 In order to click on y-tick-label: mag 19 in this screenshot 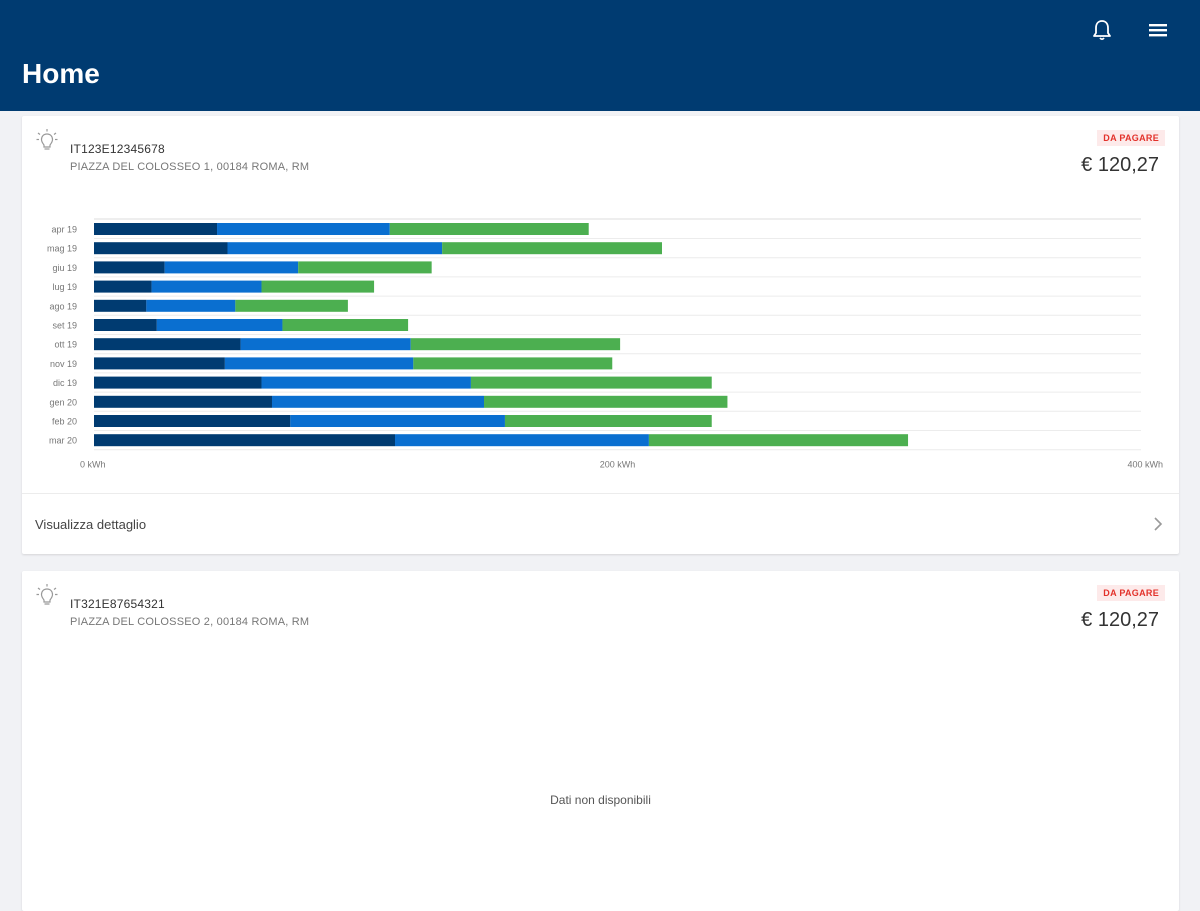, I will do `click(62, 249)`.